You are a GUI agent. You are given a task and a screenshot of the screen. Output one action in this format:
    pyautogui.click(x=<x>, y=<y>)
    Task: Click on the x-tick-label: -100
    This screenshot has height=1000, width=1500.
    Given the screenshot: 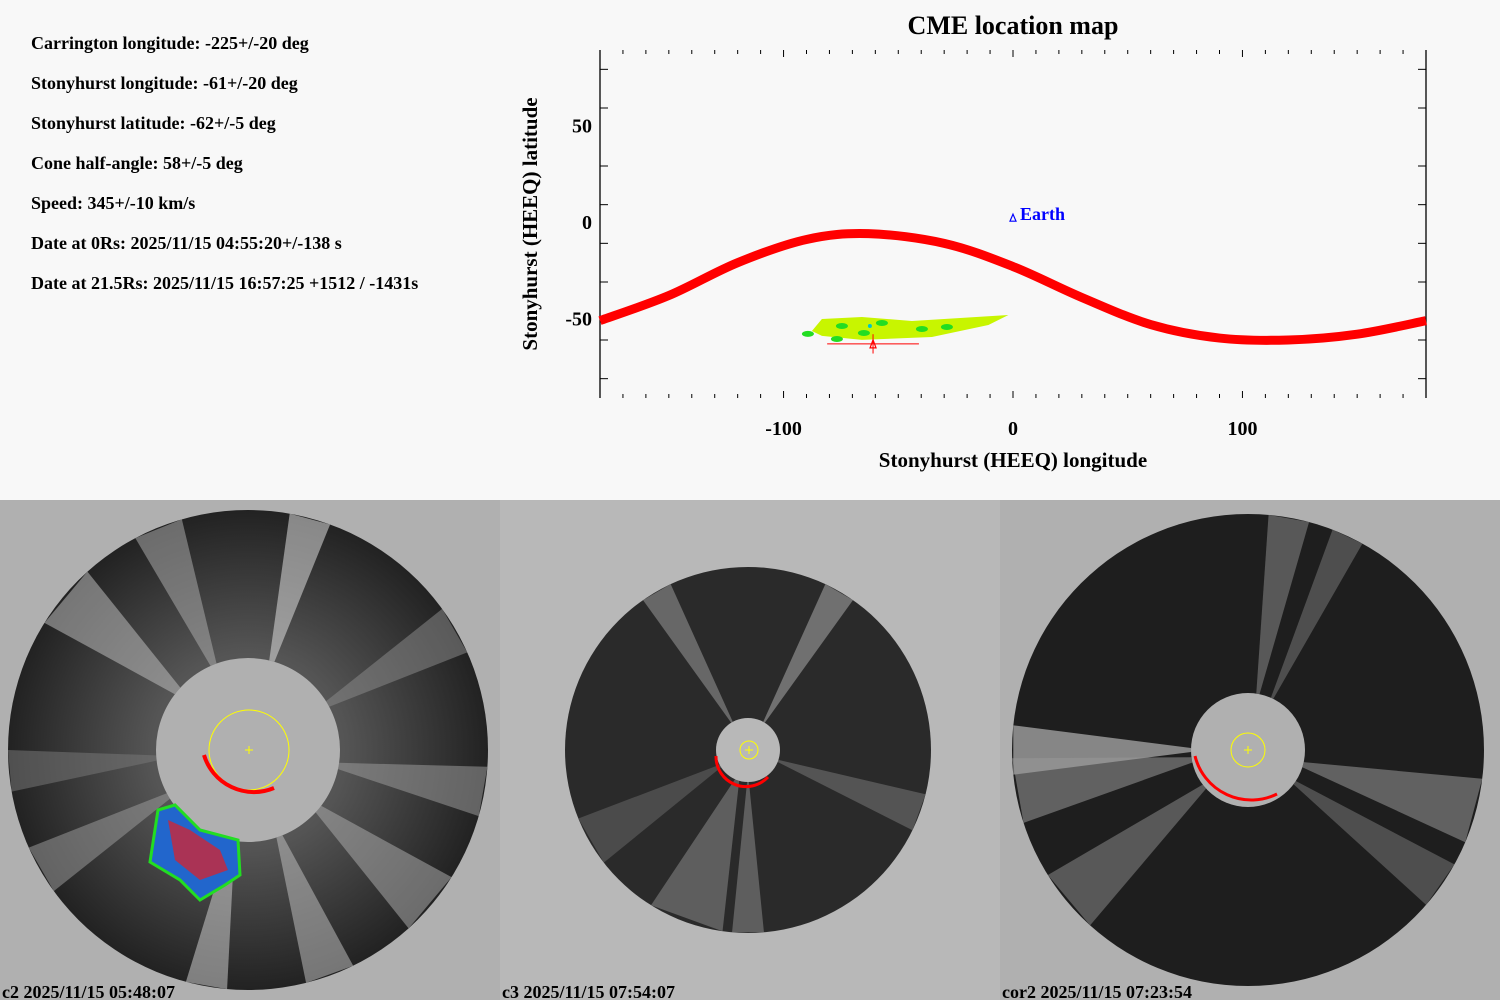 What is the action you would take?
    pyautogui.click(x=783, y=429)
    